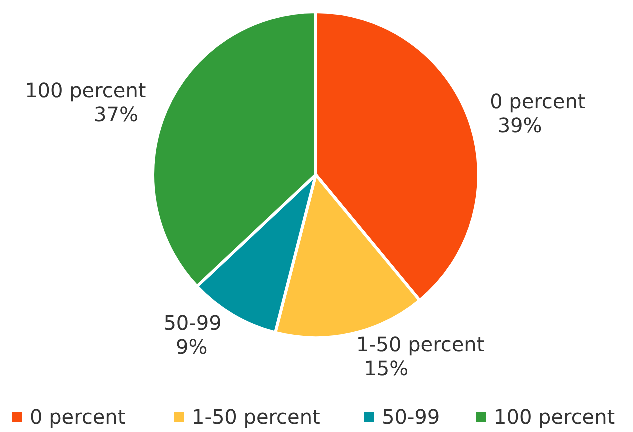  What do you see at coordinates (192, 347) in the screenshot?
I see `data-label: 9%` at bounding box center [192, 347].